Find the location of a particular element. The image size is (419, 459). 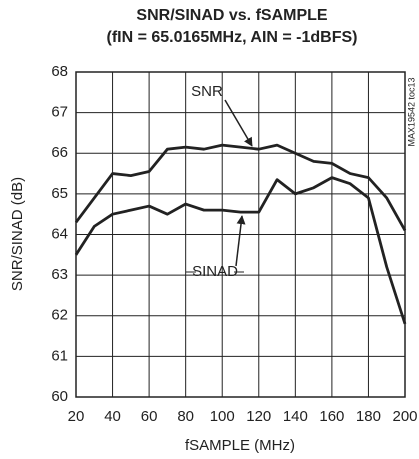

chart-subtitle: (fIN = 65.0165MHz, AIN = -1dBFS) is located at coordinates (231, 37).